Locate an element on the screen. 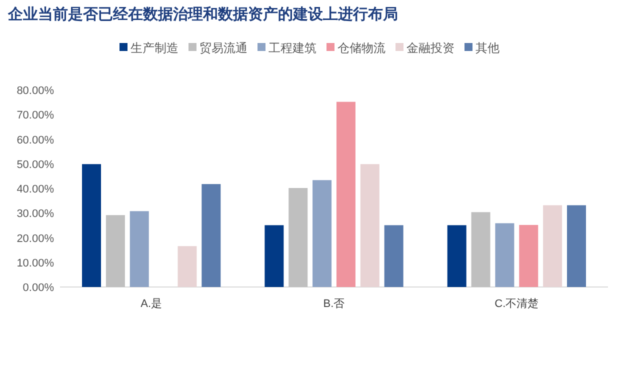 The width and height of the screenshot is (621, 375). y-tick-label: 70.00% is located at coordinates (35, 116).